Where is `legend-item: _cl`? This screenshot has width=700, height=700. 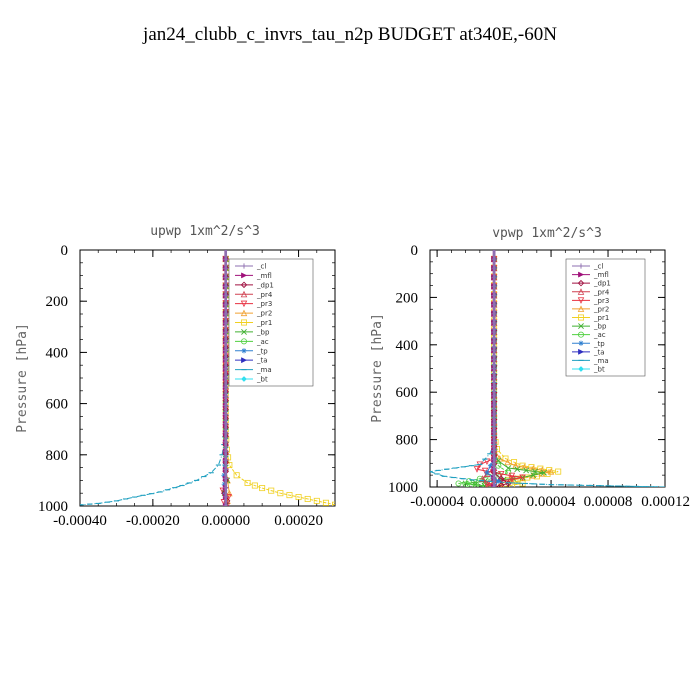 legend-item: _cl is located at coordinates (250, 267).